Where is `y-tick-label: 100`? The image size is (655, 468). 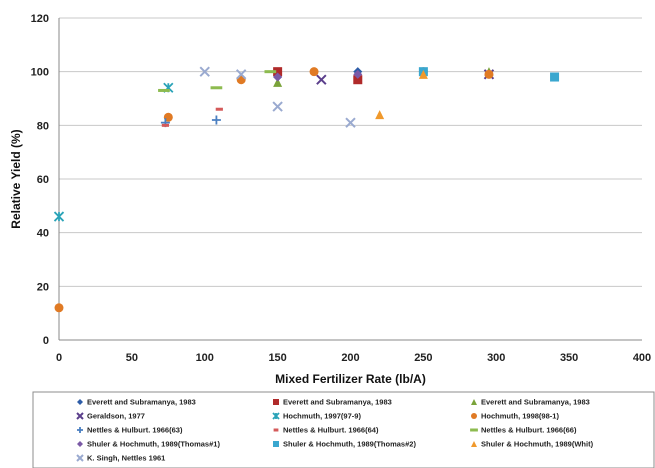
y-tick-label: 100 is located at coordinates (40, 73).